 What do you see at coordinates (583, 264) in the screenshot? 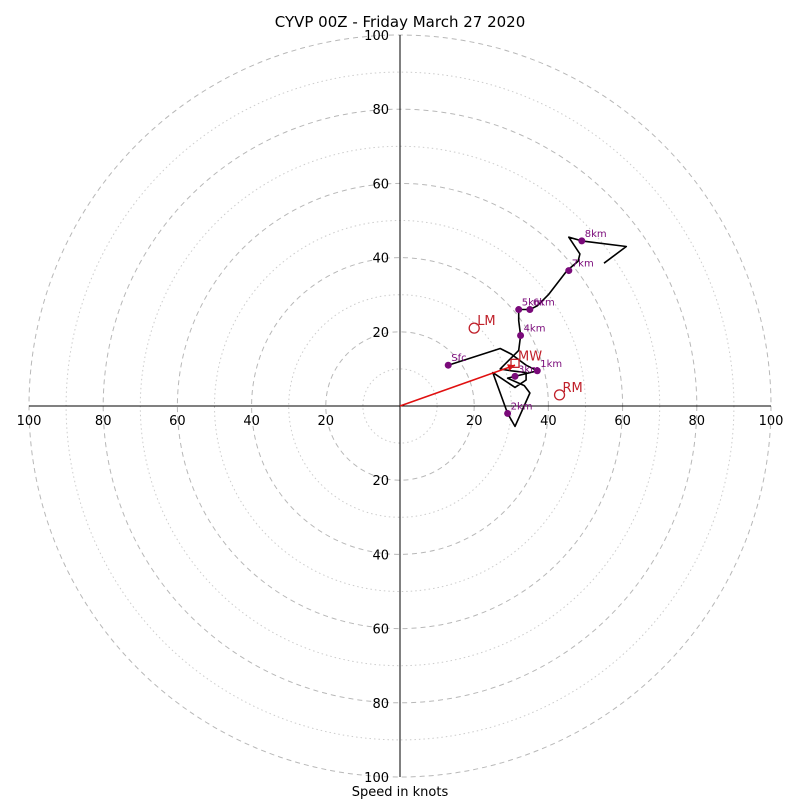
I see `height-marker-label: 7km` at bounding box center [583, 264].